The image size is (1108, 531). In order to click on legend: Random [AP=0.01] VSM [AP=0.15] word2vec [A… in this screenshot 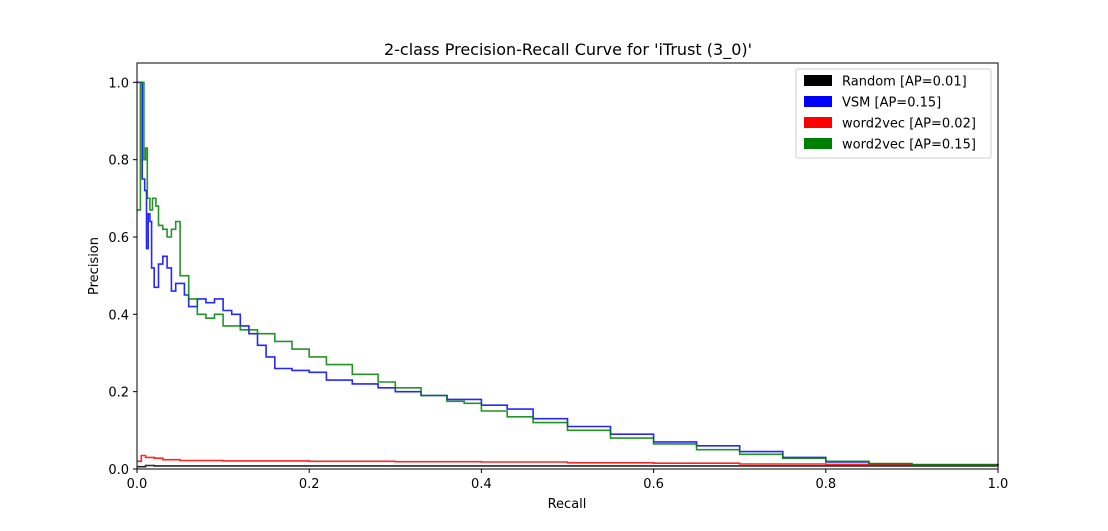, I will do `click(893, 113)`.